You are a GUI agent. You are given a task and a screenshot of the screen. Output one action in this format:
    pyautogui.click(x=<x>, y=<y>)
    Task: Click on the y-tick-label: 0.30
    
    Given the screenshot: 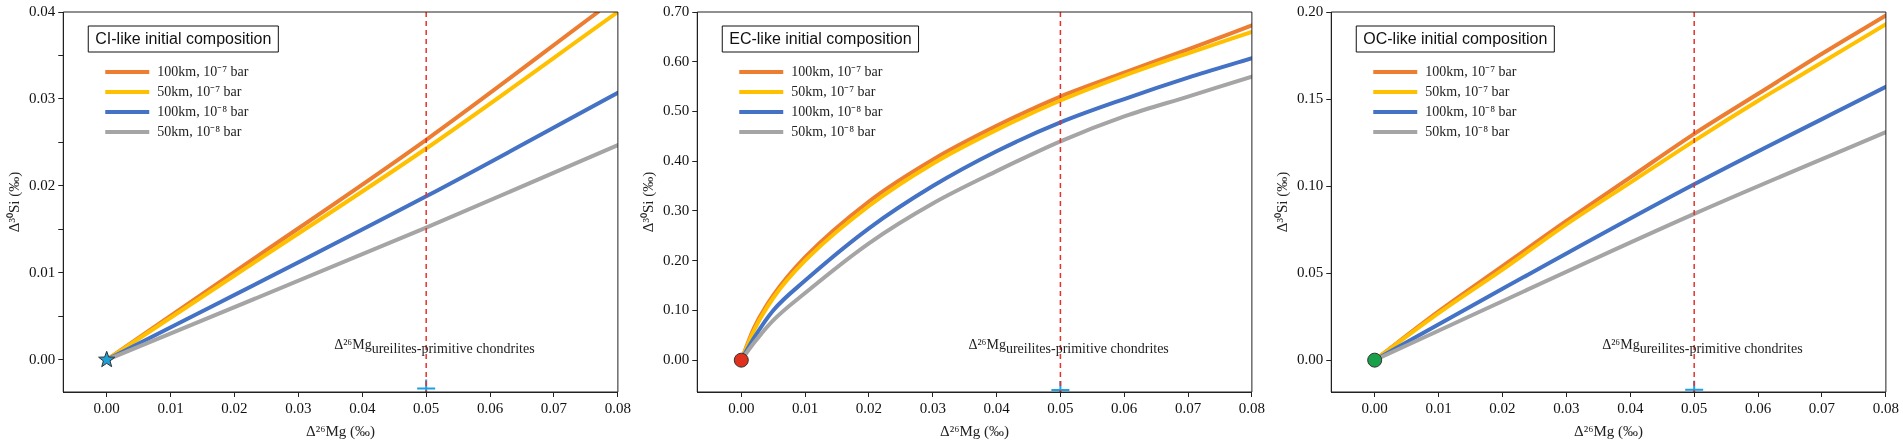 What is the action you would take?
    pyautogui.click(x=676, y=209)
    